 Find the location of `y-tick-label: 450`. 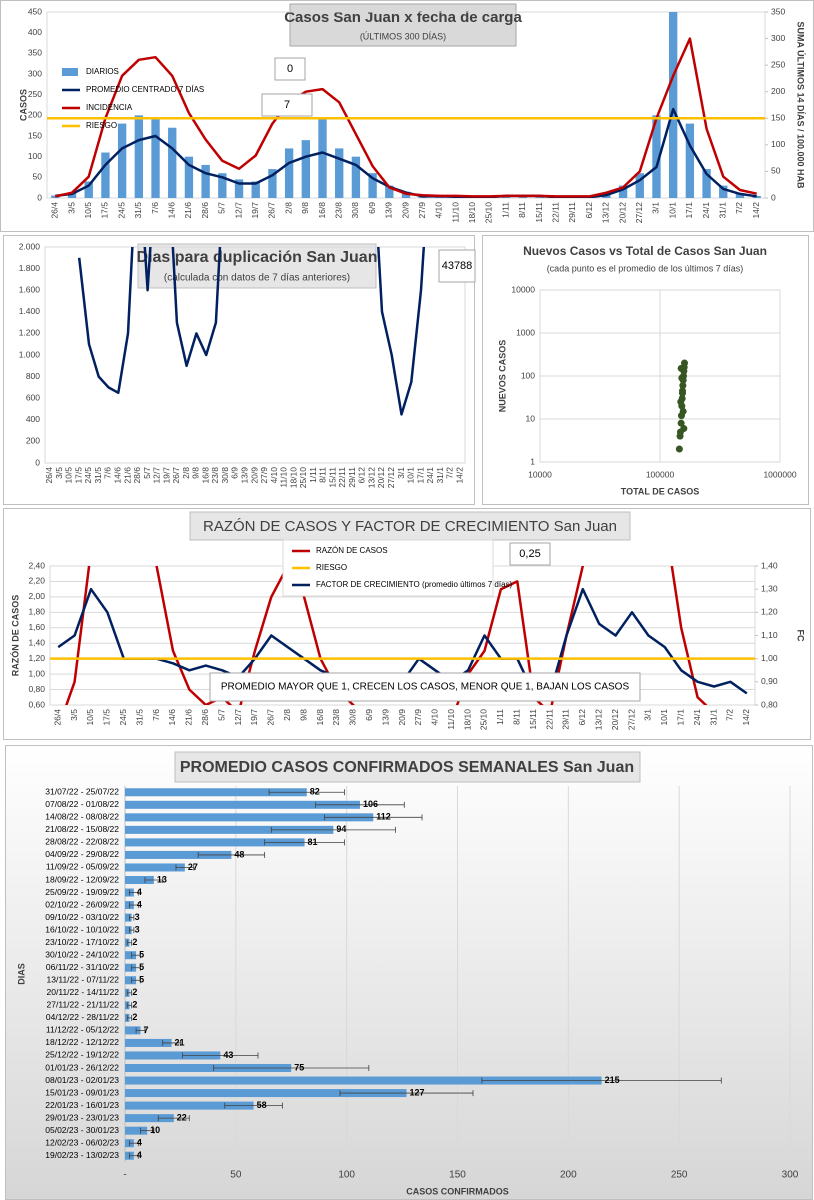

y-tick-label: 450 is located at coordinates (35, 11).